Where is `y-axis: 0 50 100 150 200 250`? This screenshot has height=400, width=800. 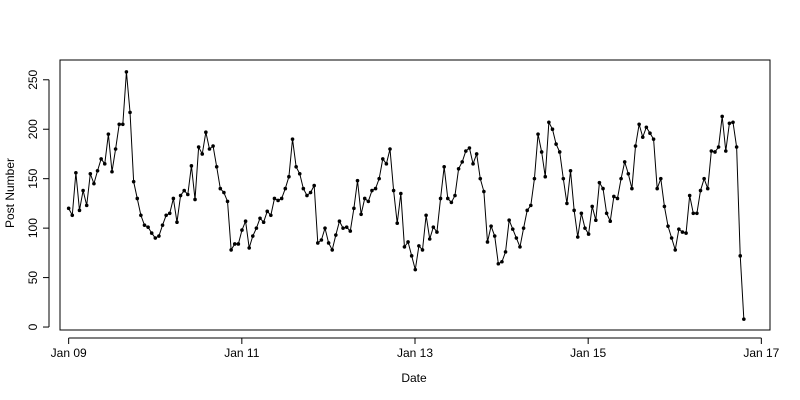 y-axis: 0 50 100 150 200 250 is located at coordinates (38, 199).